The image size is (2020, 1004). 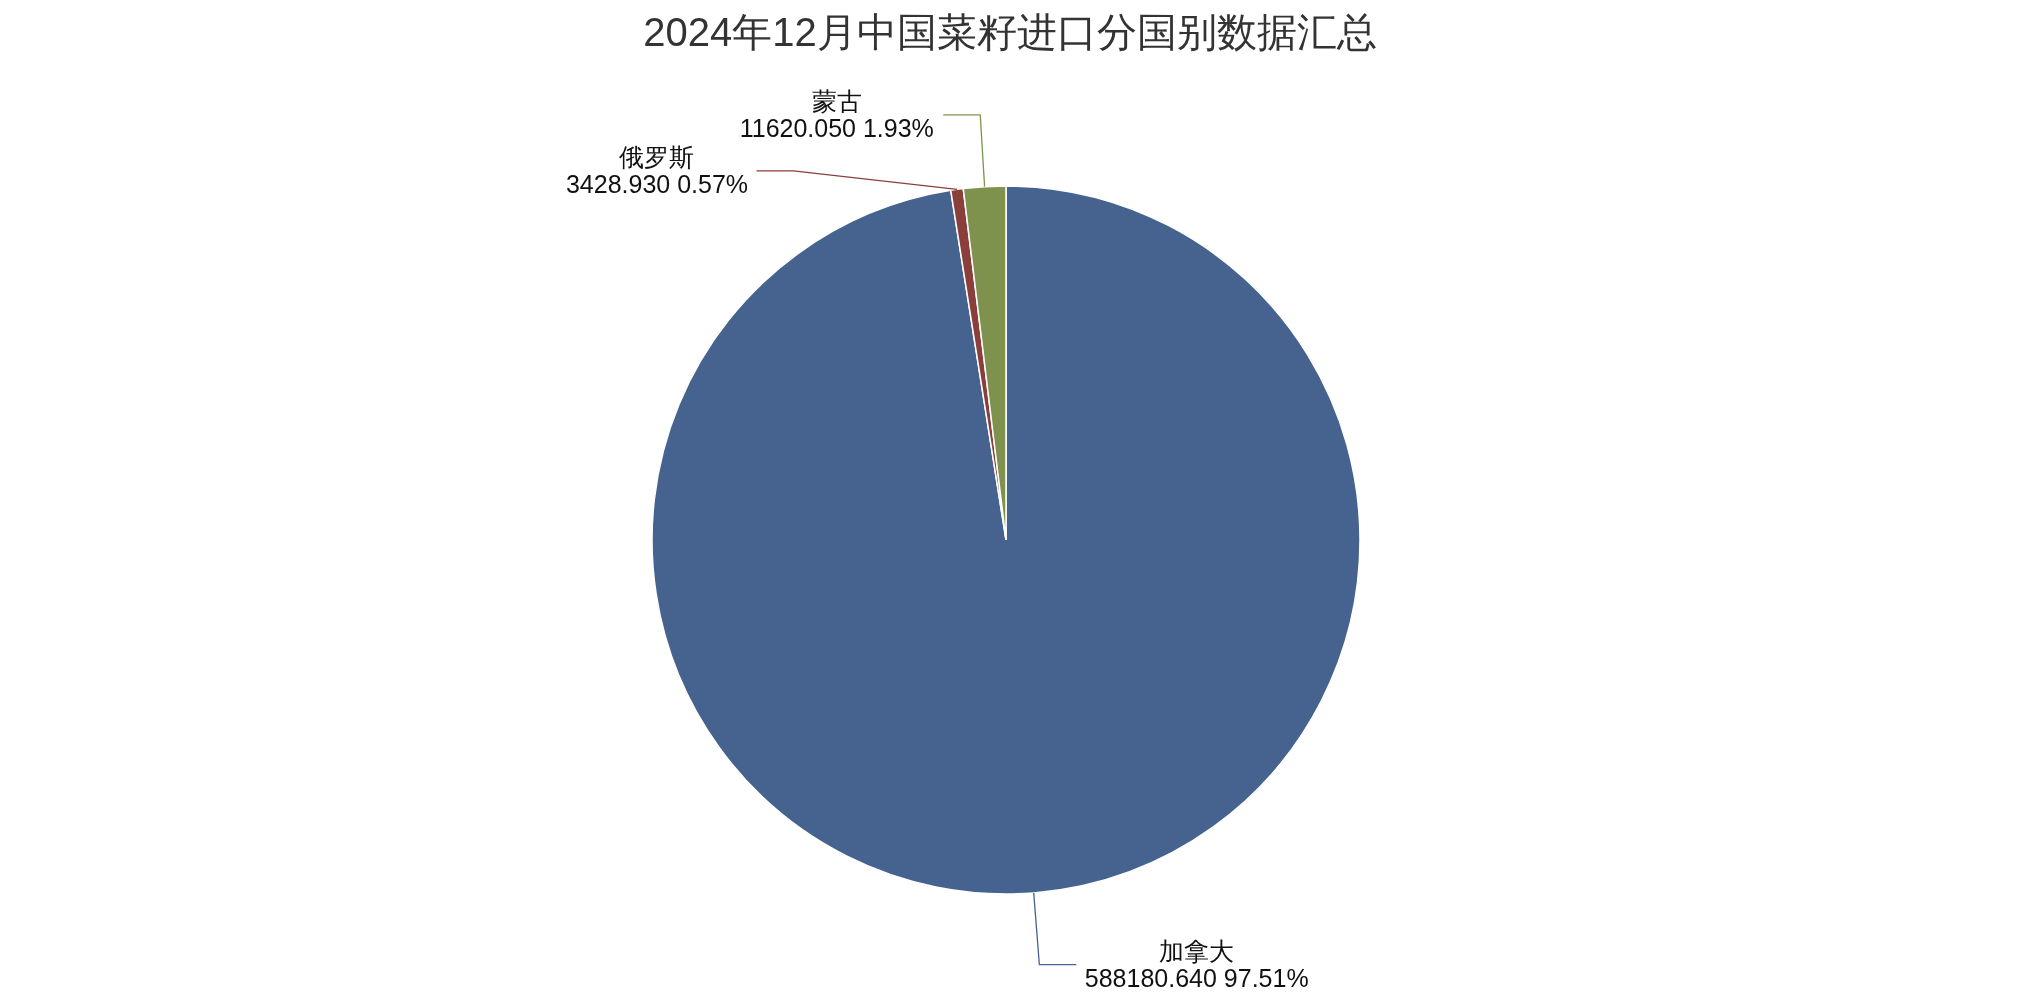 I want to click on data-label: 3428.930 0.57%, so click(x=657, y=183).